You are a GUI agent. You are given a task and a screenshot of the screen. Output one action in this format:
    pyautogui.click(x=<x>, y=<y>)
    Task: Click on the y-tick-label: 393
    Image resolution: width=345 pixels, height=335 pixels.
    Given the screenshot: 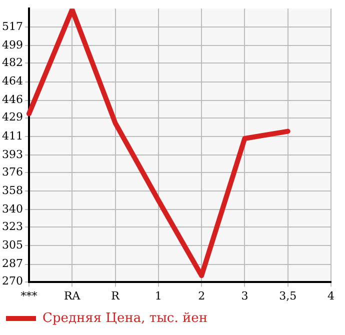 What is the action you would take?
    pyautogui.click(x=12, y=154)
    